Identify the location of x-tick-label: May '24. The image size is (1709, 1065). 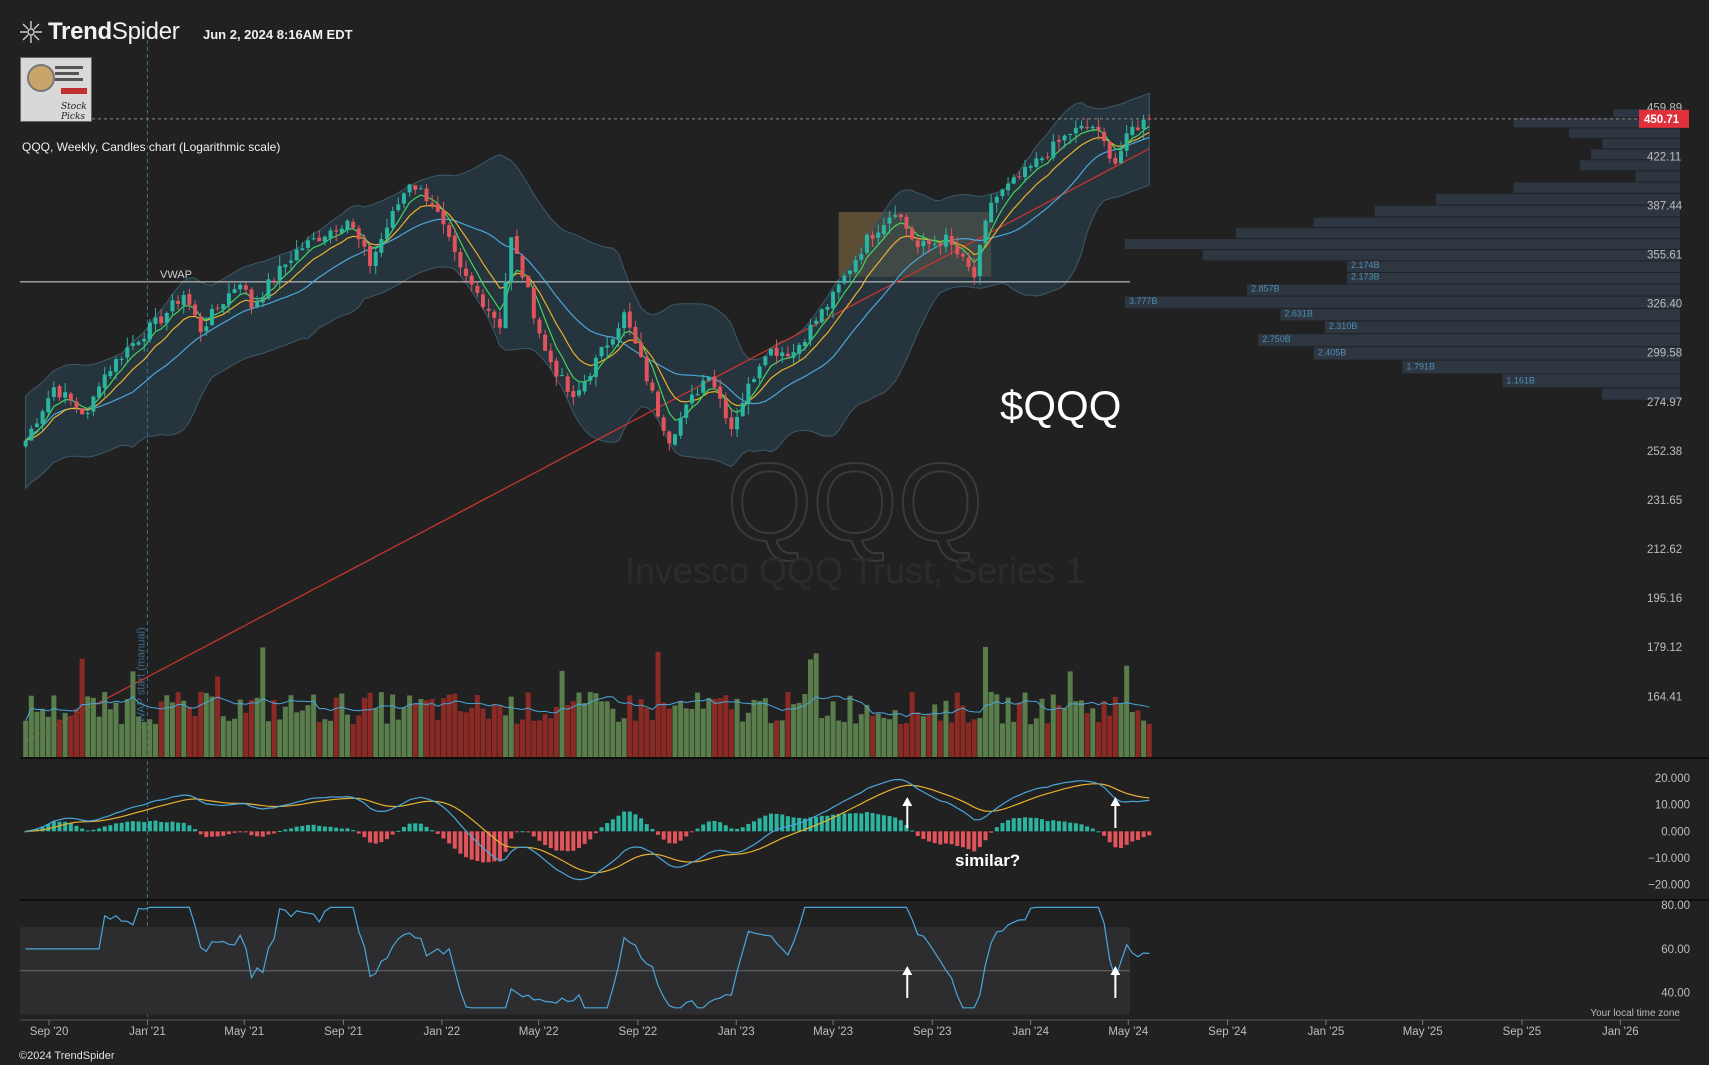
(1128, 1032).